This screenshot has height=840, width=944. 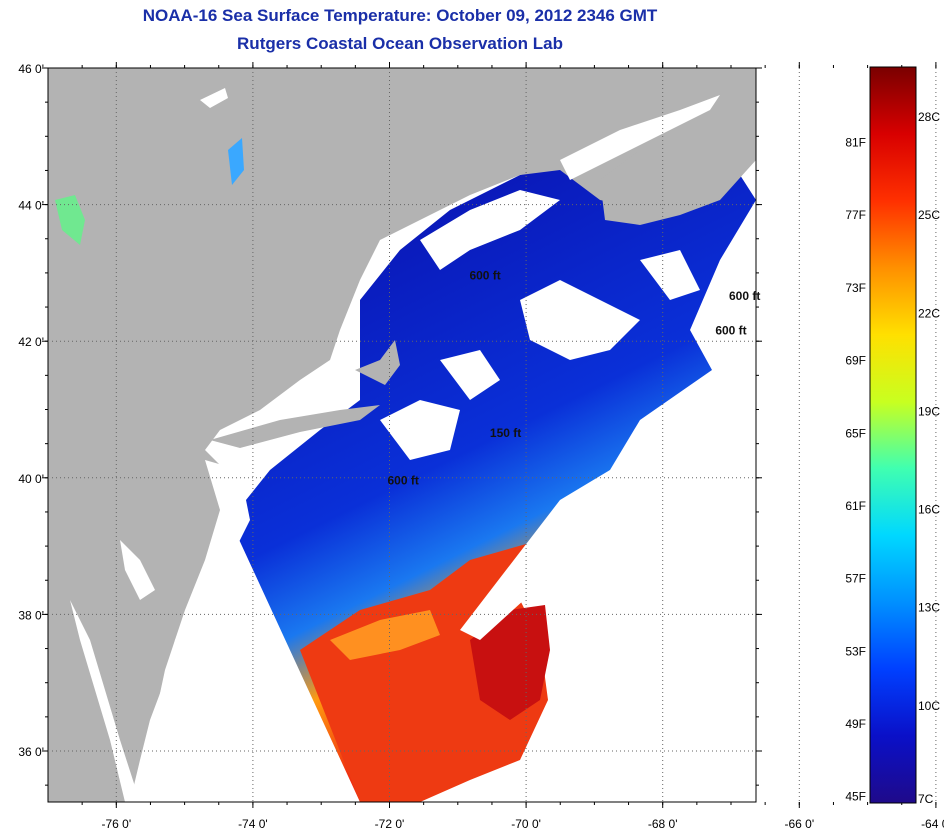 I want to click on colorbar-celsius-label: 22C, so click(x=929, y=313).